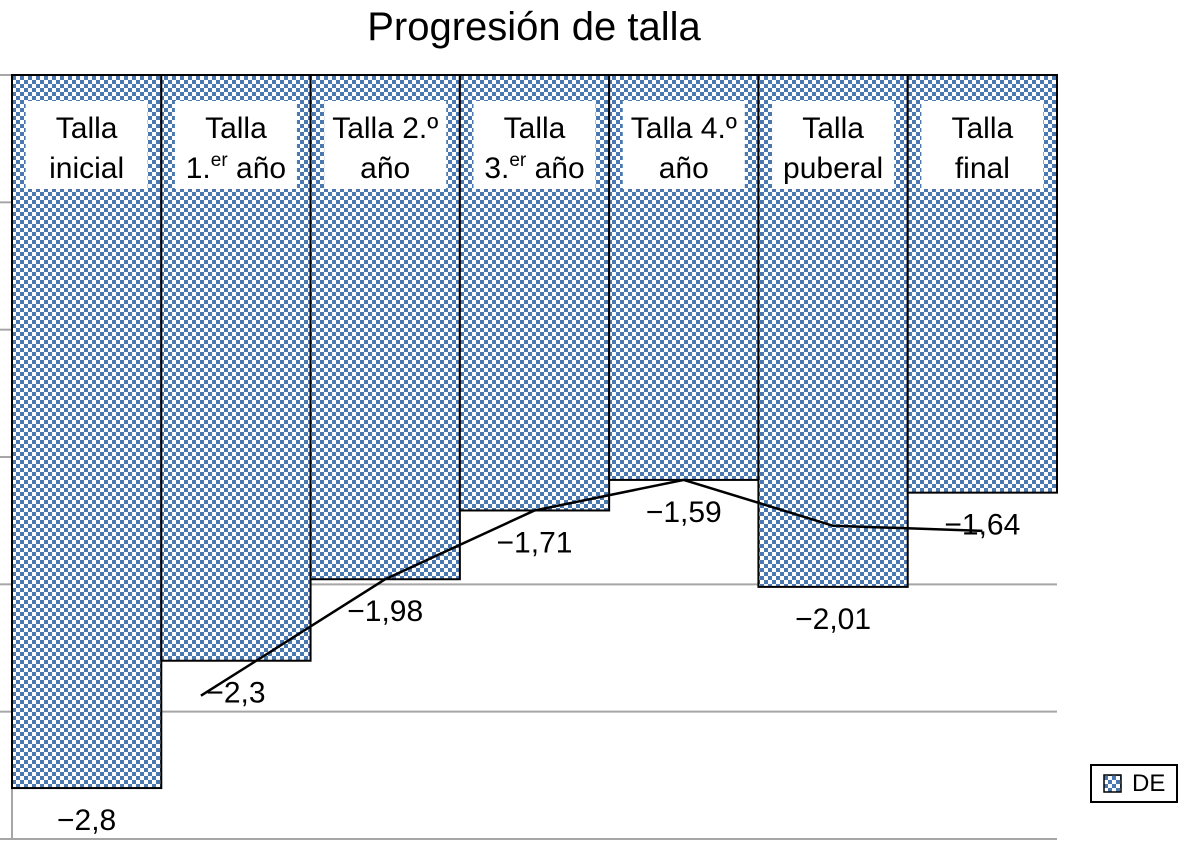 This screenshot has height=850, width=1181. I want to click on data-label: −2,01, so click(833, 619).